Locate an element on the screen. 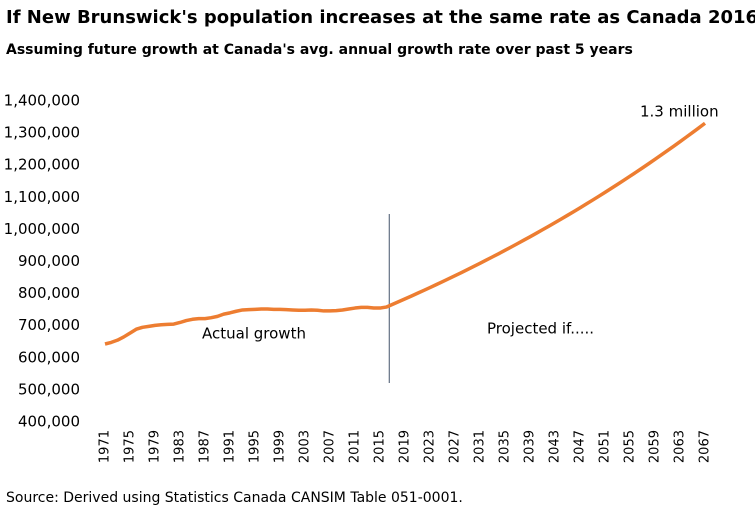  y-tick-label: 800,000 is located at coordinates (49, 293).